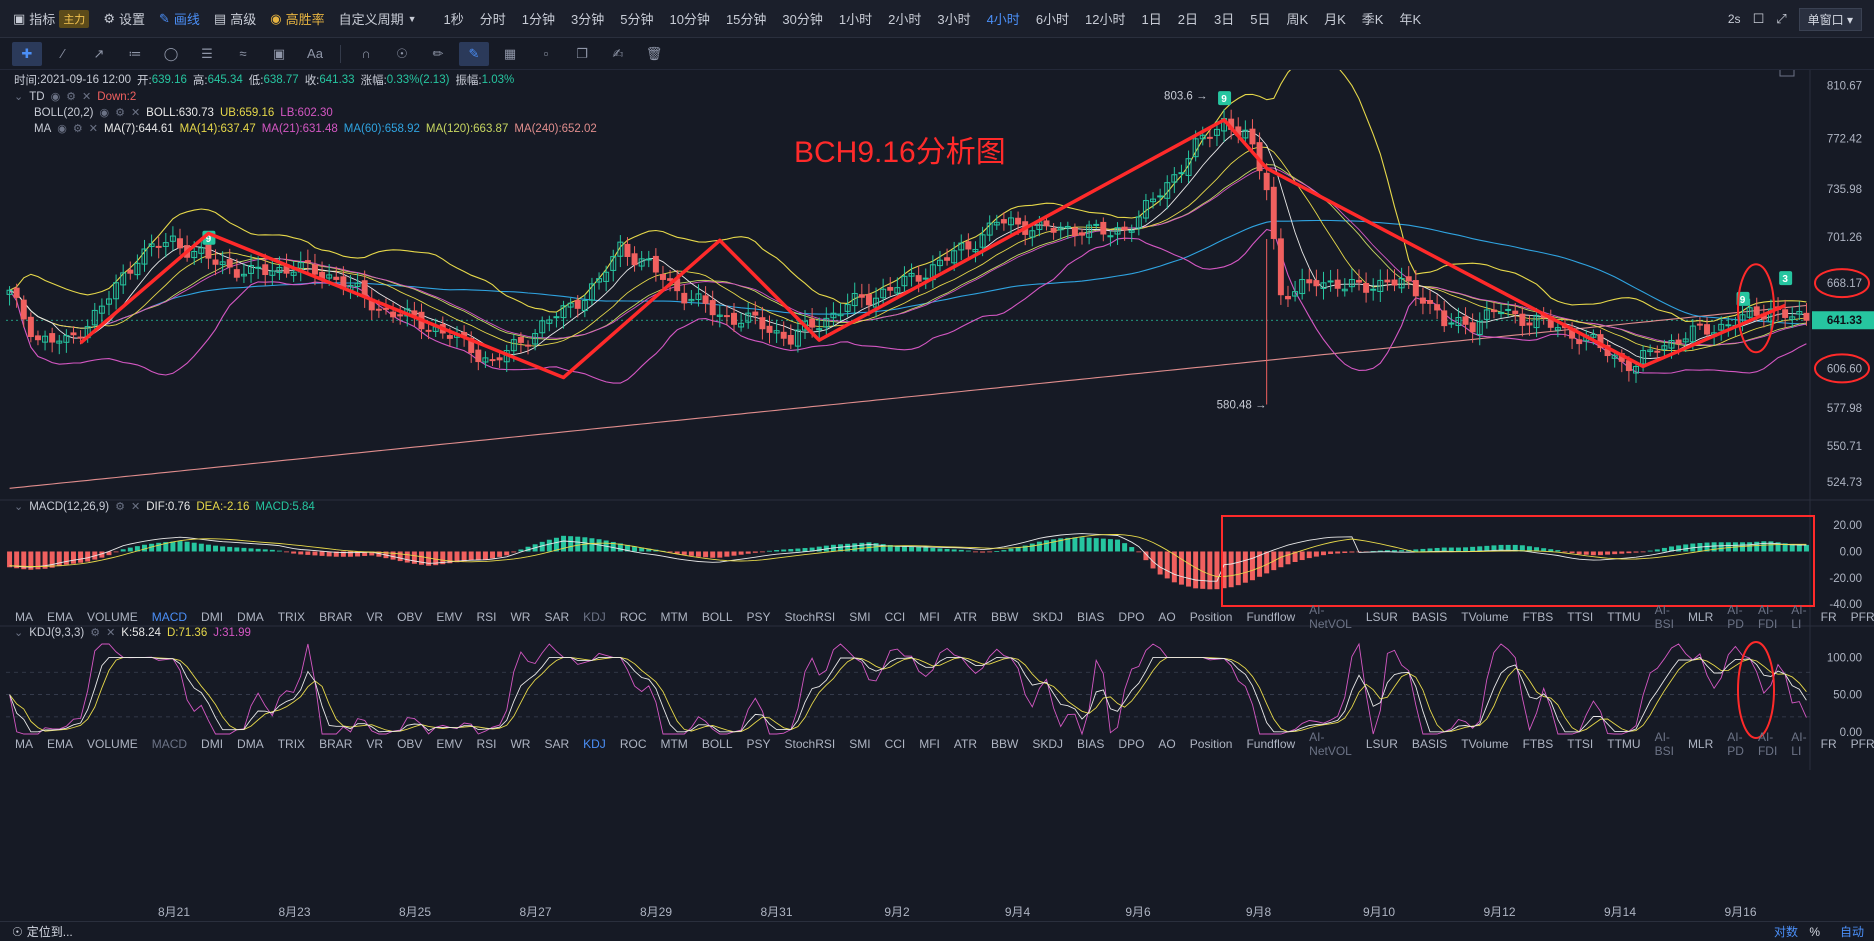 The image size is (1874, 941). Describe the element at coordinates (1005, 617) in the screenshot. I see `indicator-tab-24: BBW` at that location.